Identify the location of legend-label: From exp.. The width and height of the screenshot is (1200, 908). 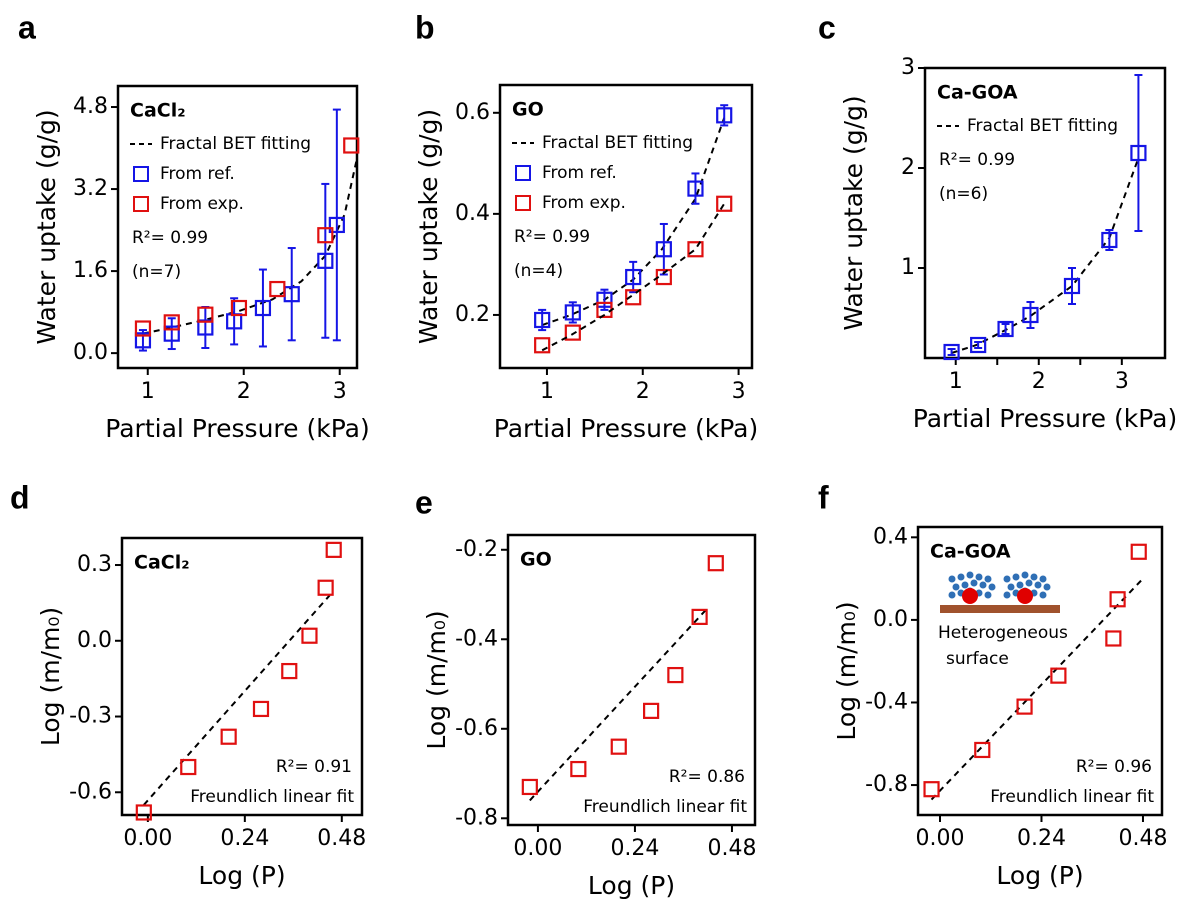
(202, 204).